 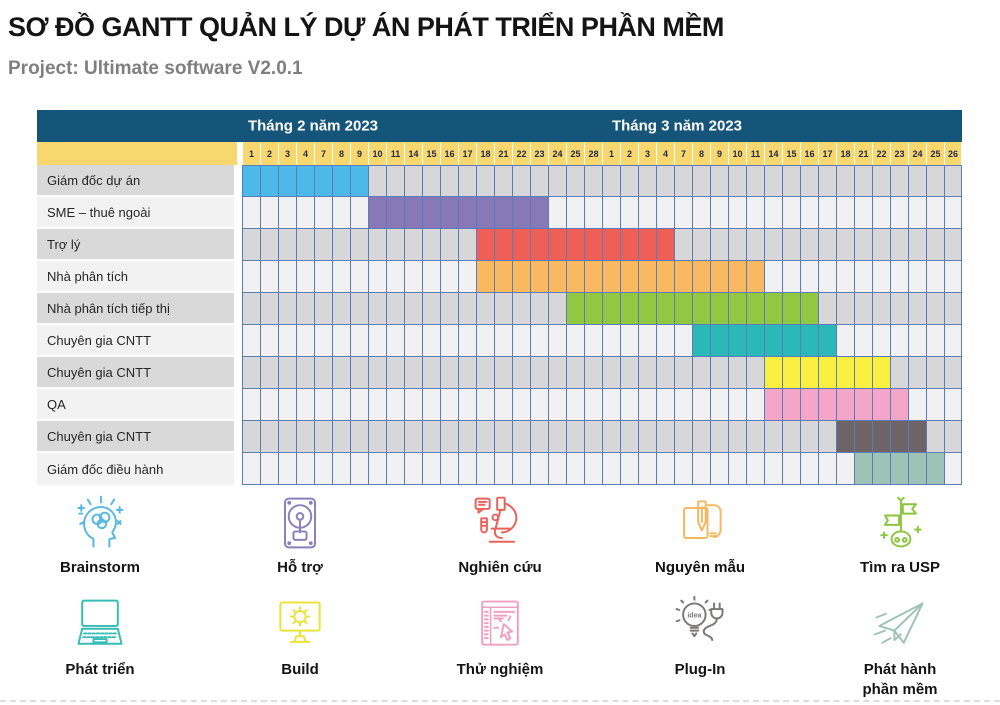 What do you see at coordinates (449, 153) in the screenshot?
I see `date-cell: 16` at bounding box center [449, 153].